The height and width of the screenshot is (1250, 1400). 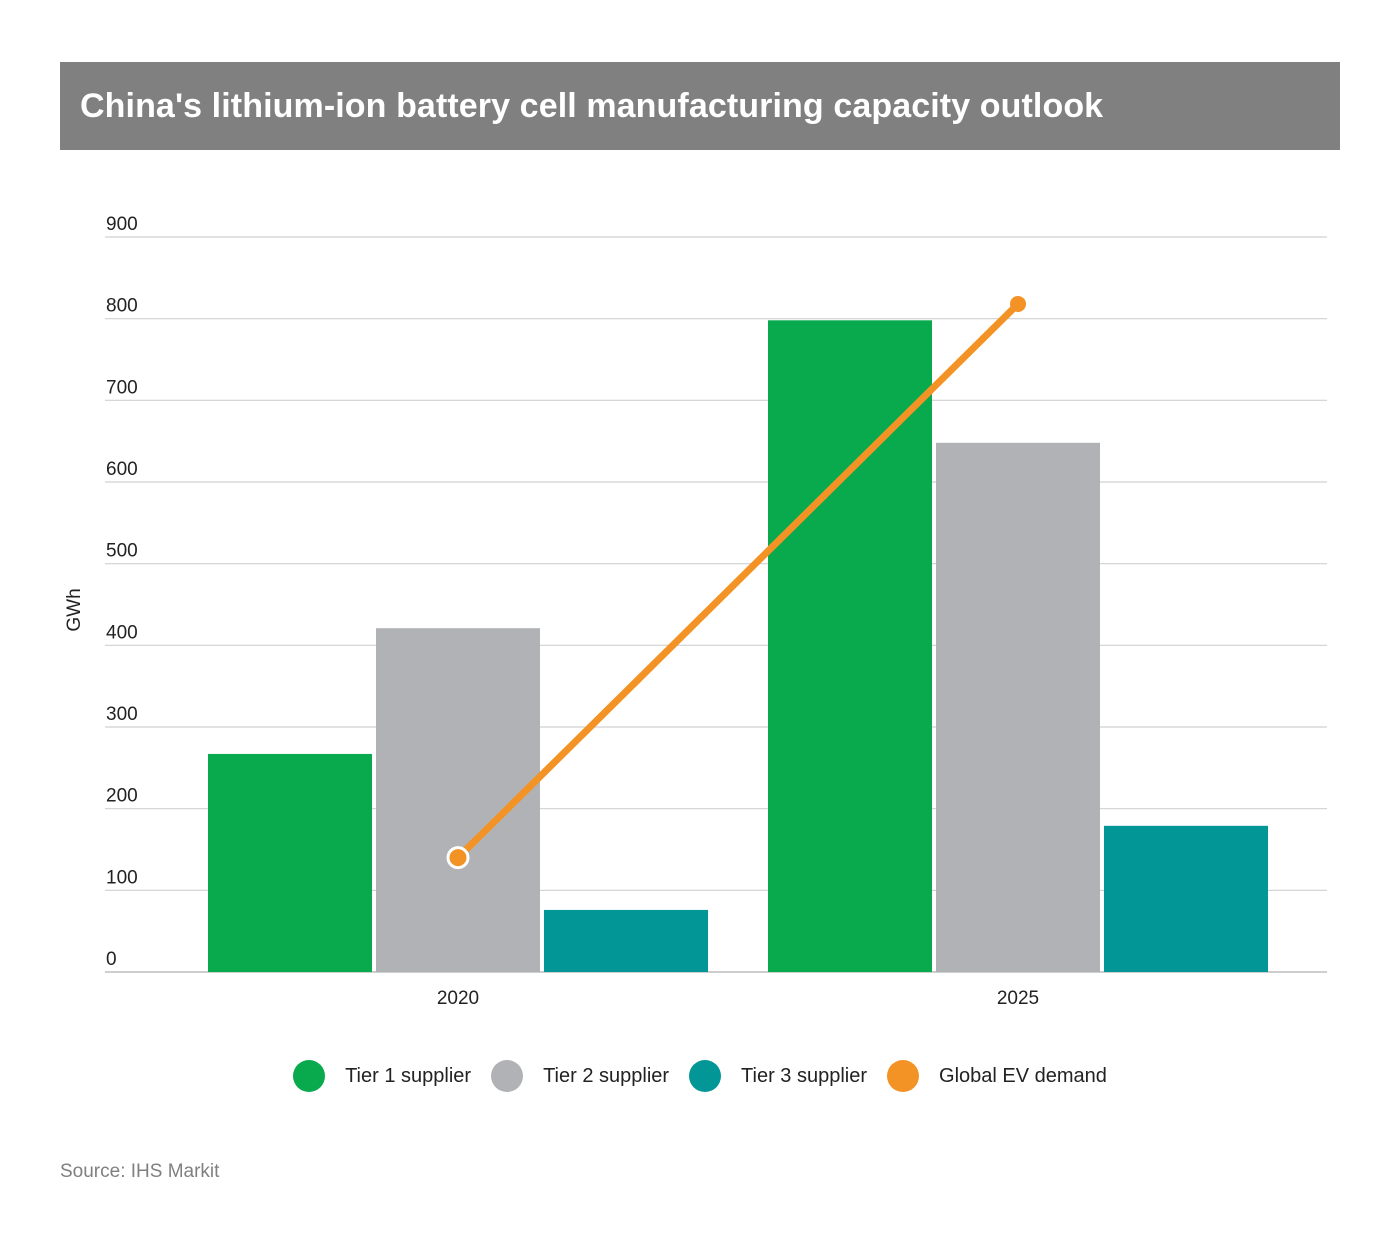 What do you see at coordinates (111, 959) in the screenshot?
I see `y-tick-label: 0` at bounding box center [111, 959].